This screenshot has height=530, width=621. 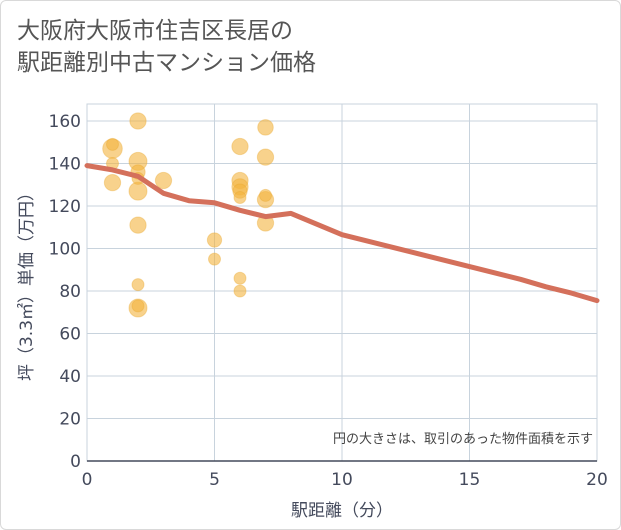 I want to click on x-tick-label: 10, so click(x=342, y=480).